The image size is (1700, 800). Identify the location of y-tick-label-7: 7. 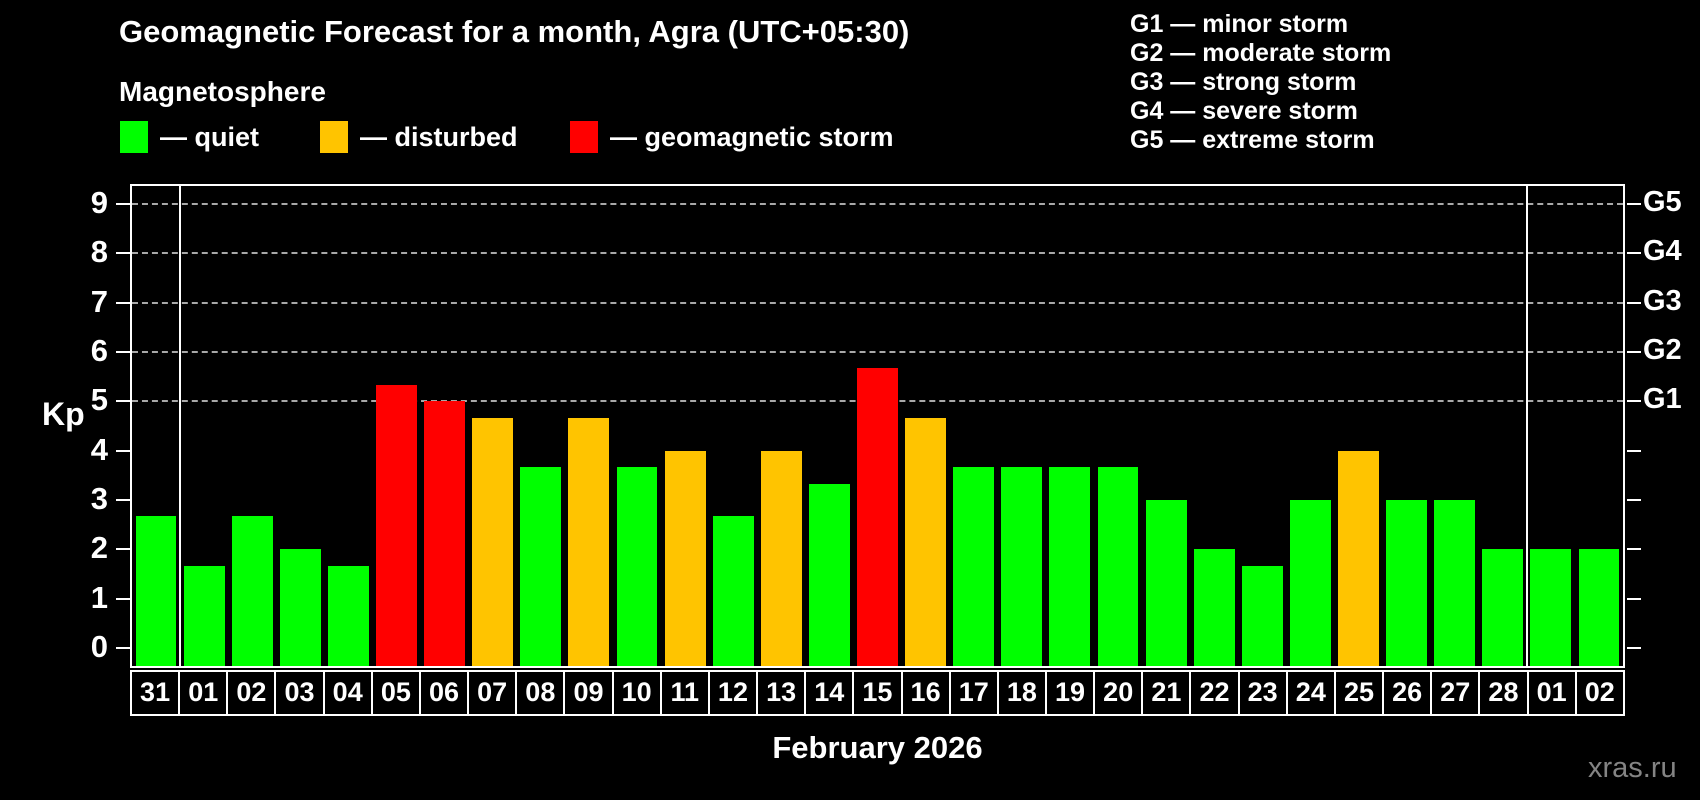
(99, 301).